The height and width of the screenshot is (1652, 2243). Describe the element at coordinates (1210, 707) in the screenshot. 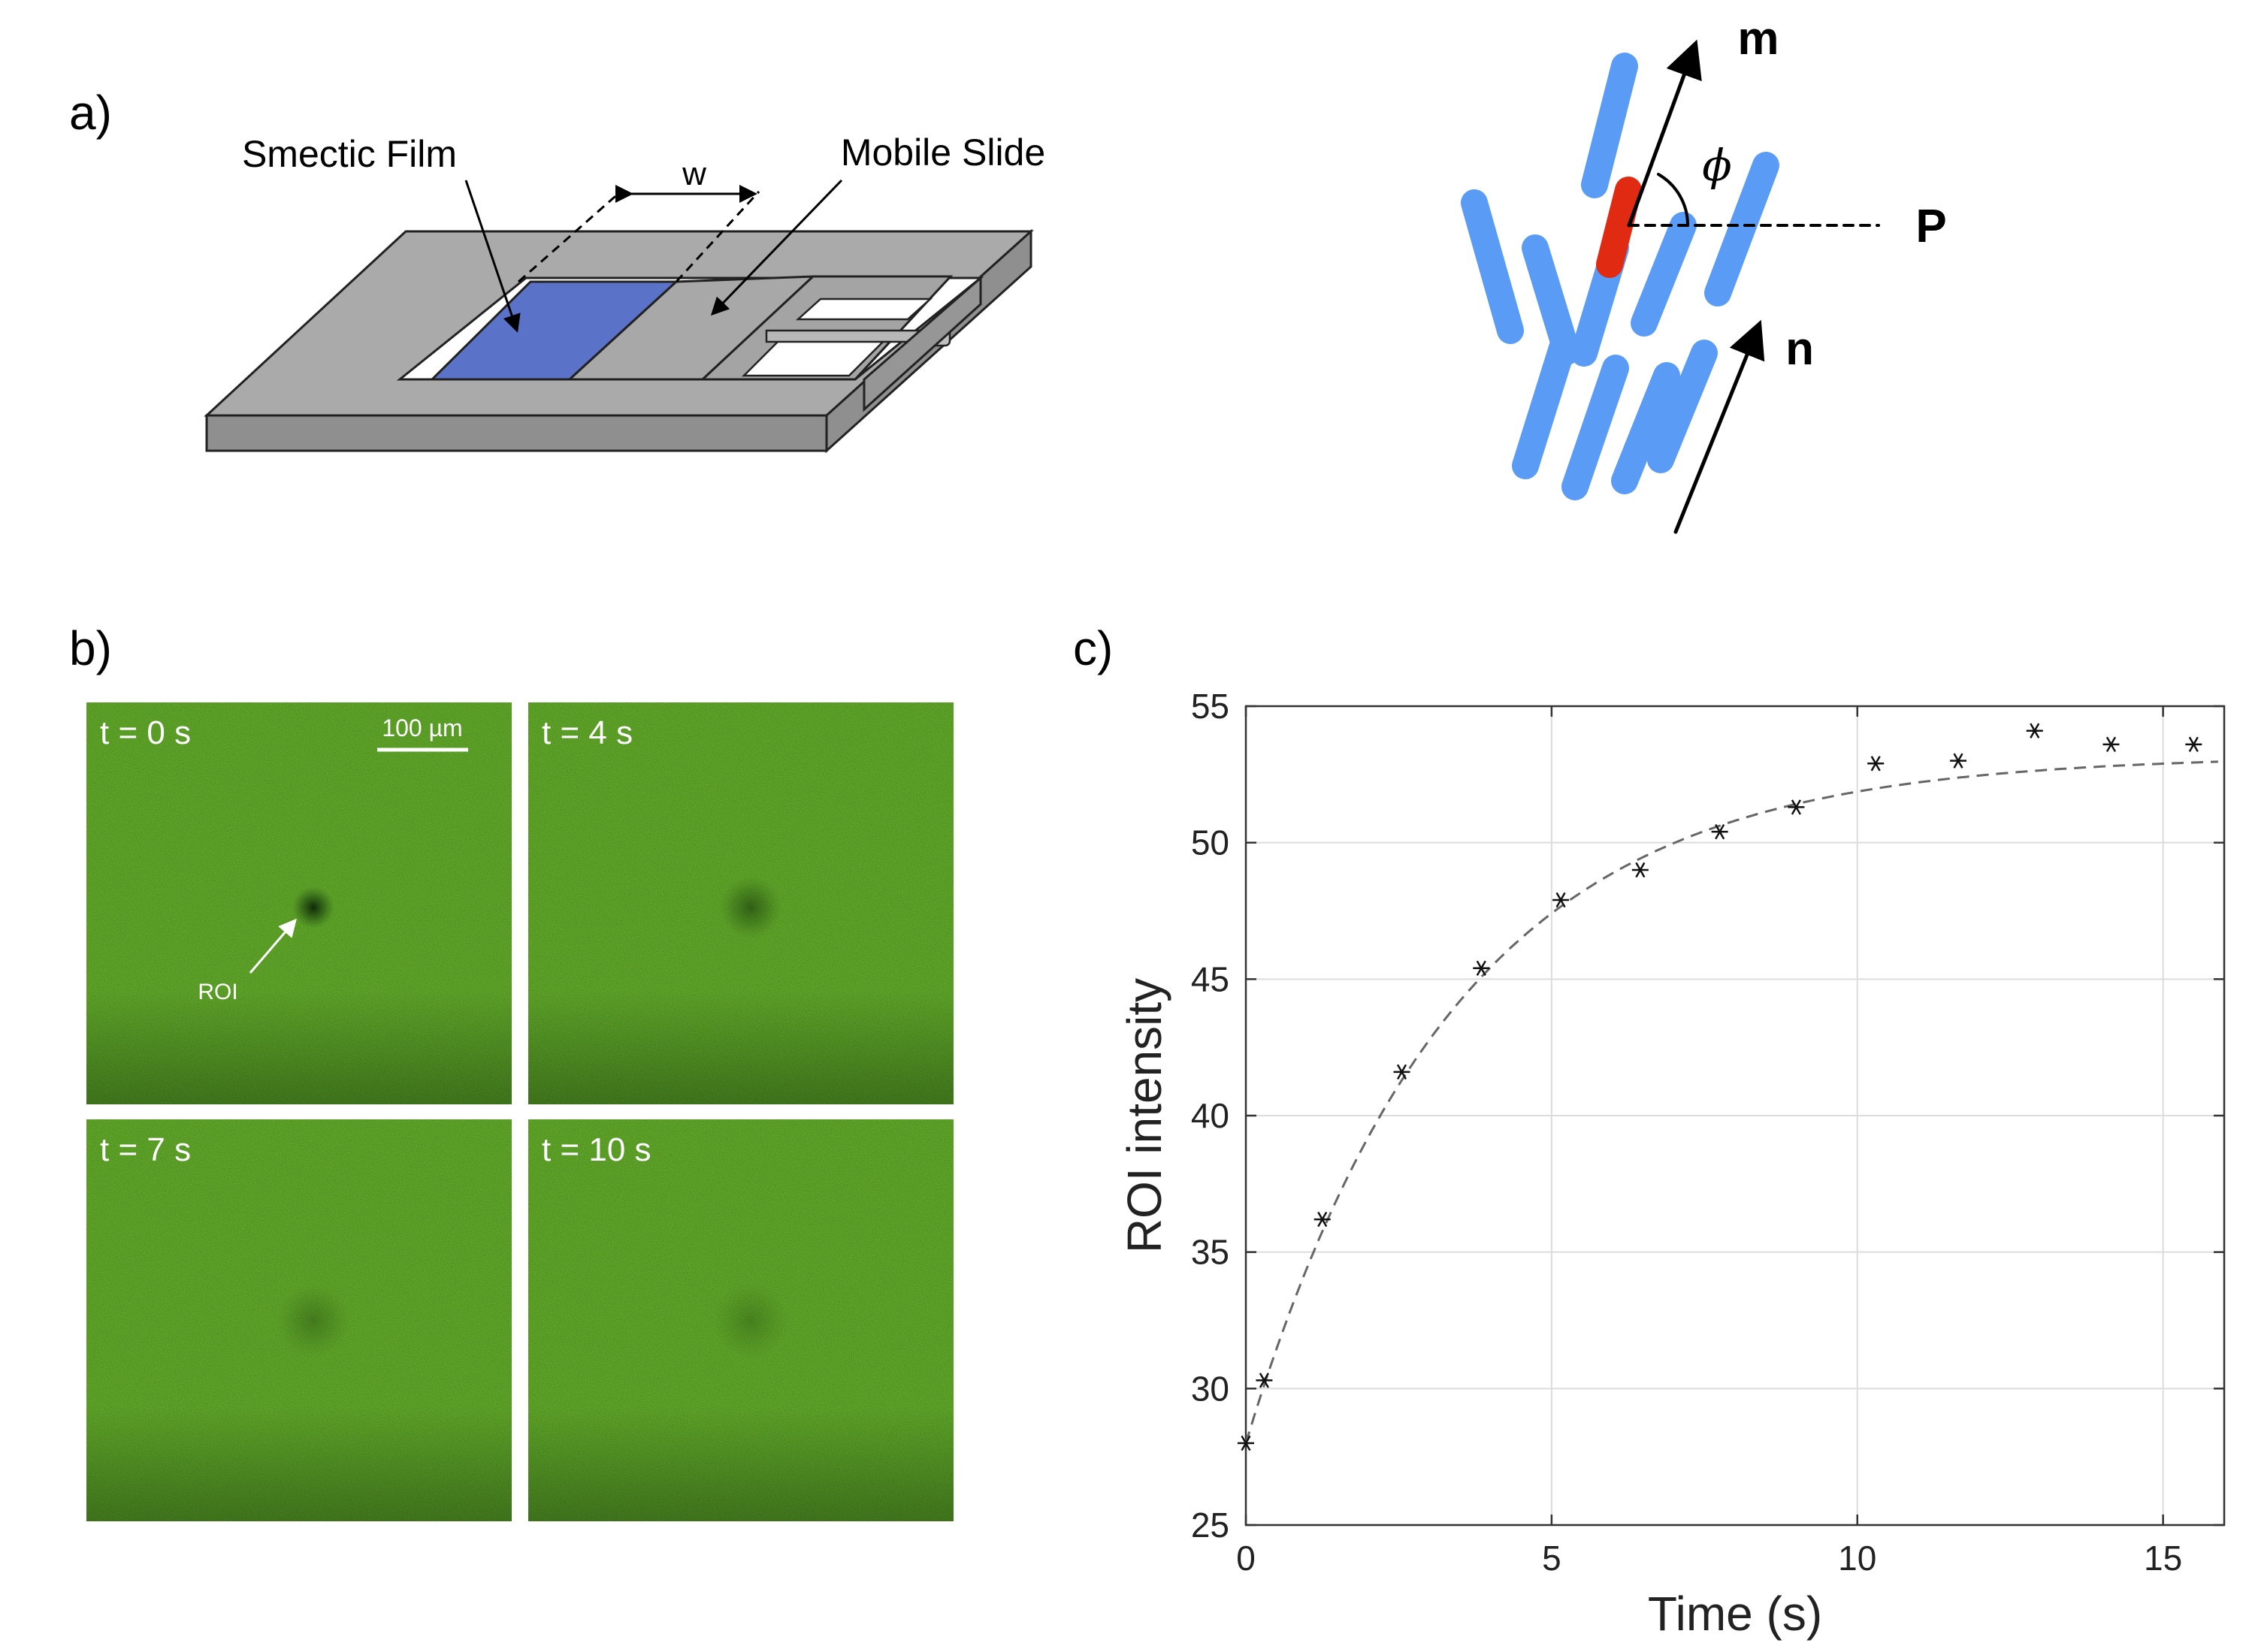

I see `y-tick-label: 55` at that location.